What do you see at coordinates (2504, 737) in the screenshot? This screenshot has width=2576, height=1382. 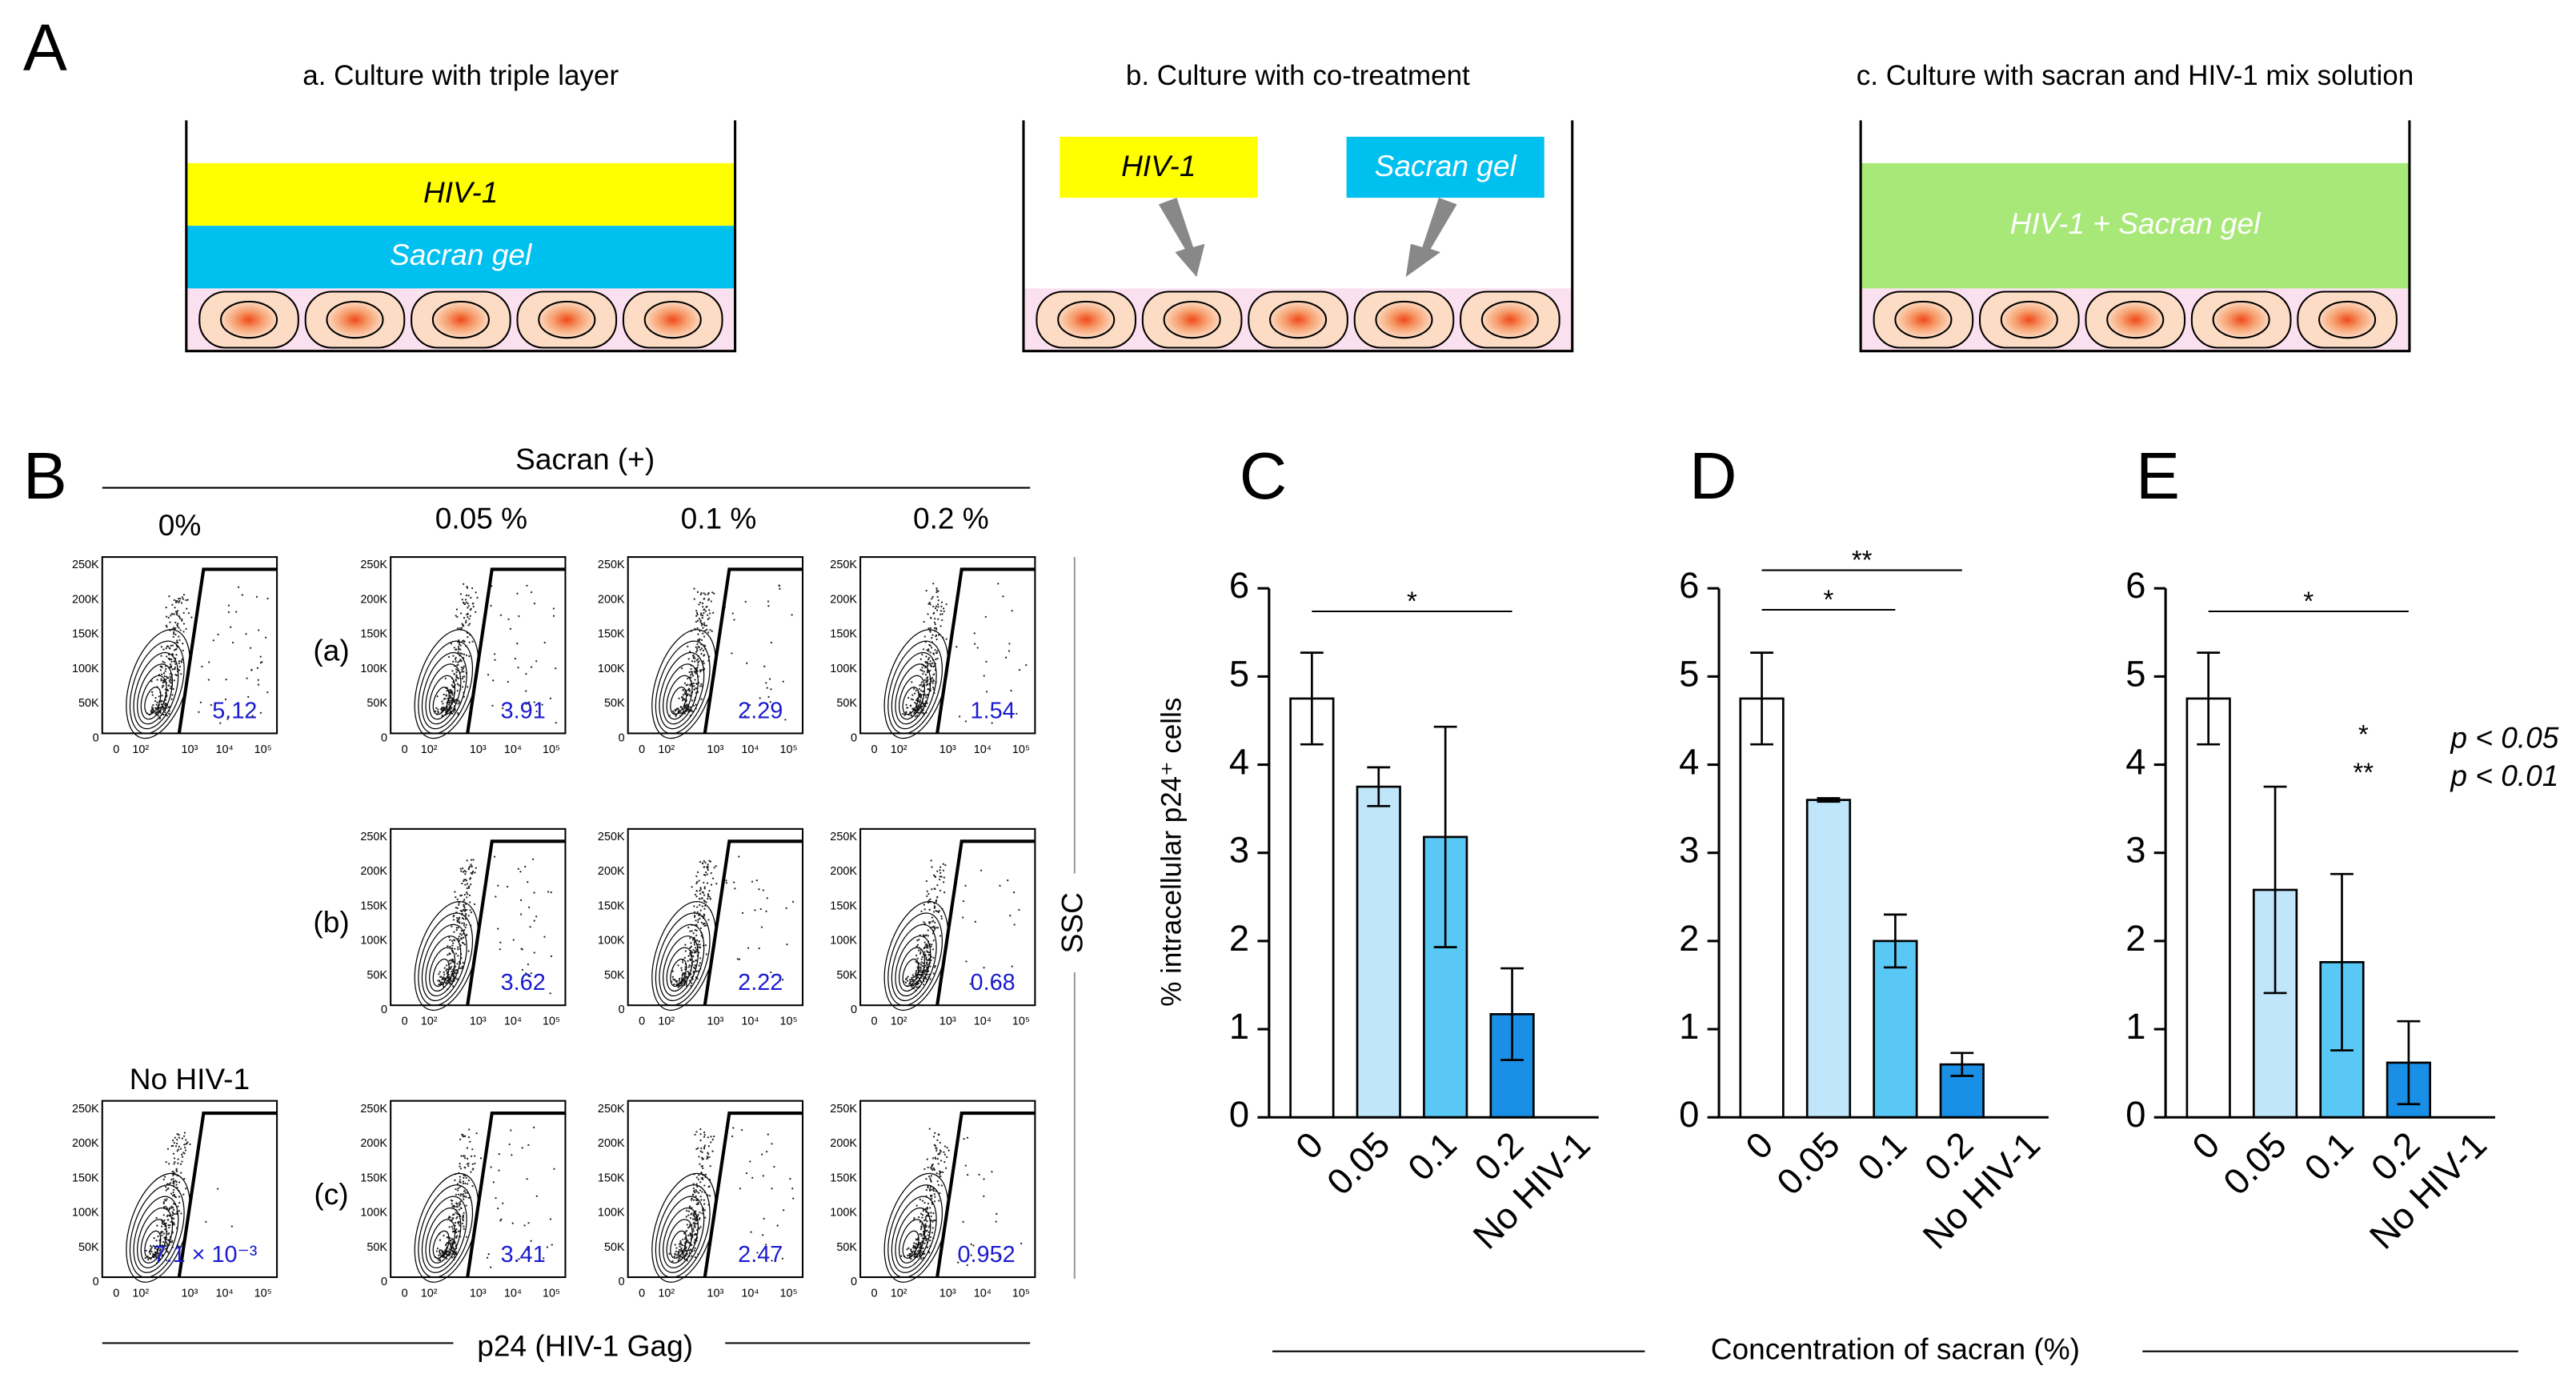 I see `legend-text: p < 0.05` at bounding box center [2504, 737].